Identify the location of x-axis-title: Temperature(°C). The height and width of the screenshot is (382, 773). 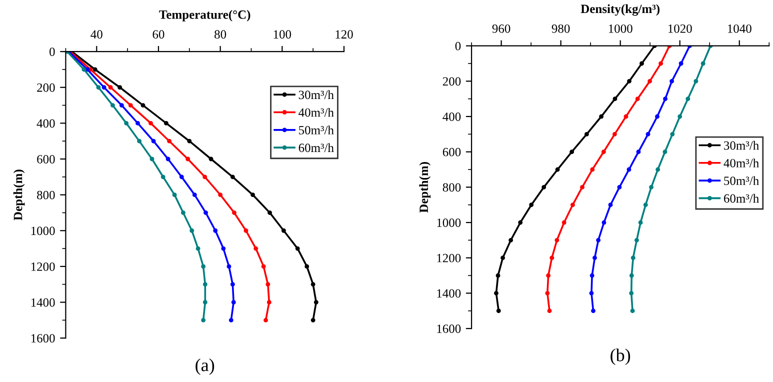
(204, 16).